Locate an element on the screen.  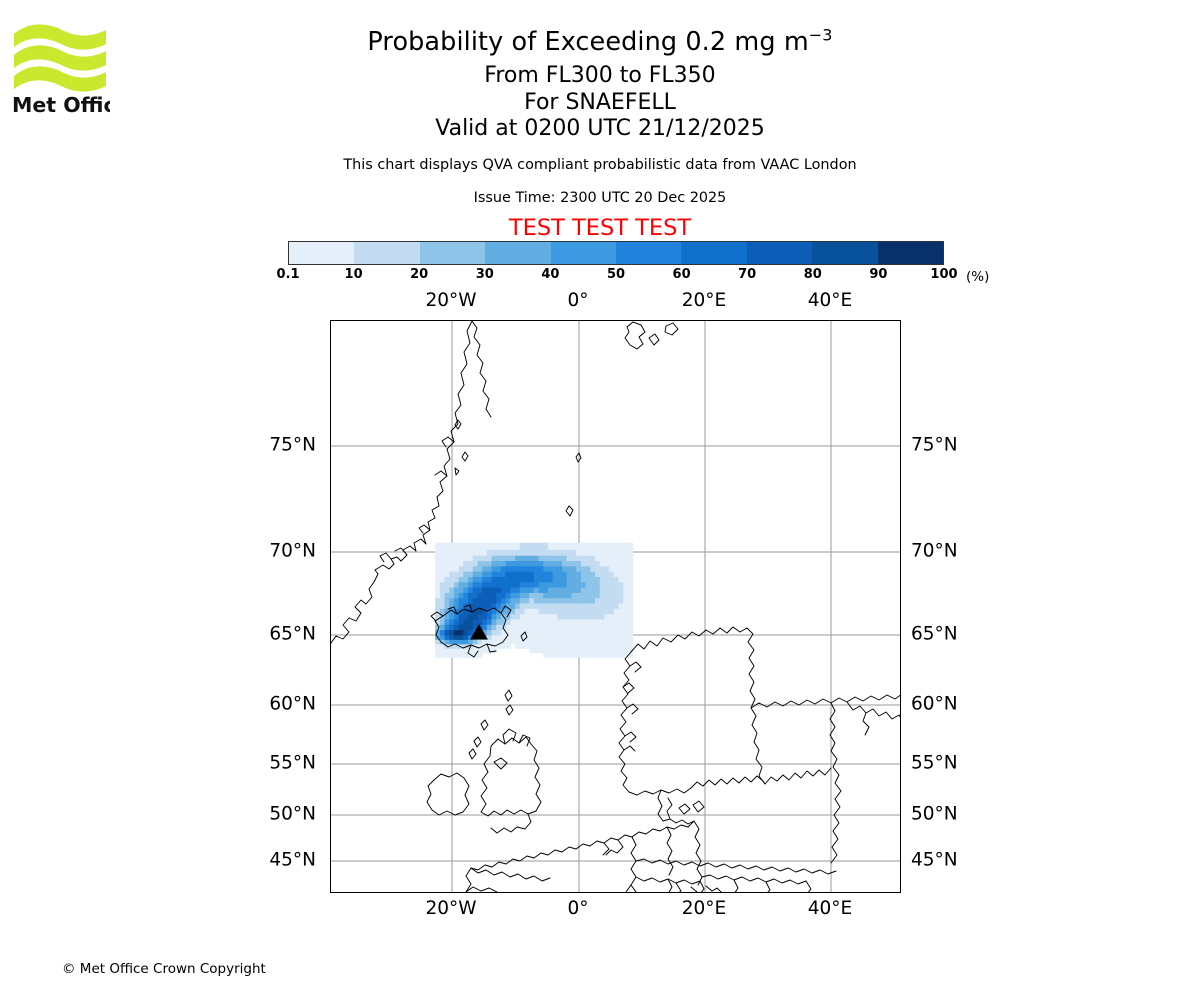
colorbar-gradient is located at coordinates (616, 253).